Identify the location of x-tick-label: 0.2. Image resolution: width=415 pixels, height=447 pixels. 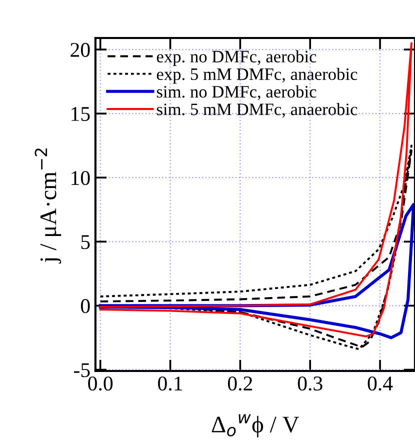
(240, 383).